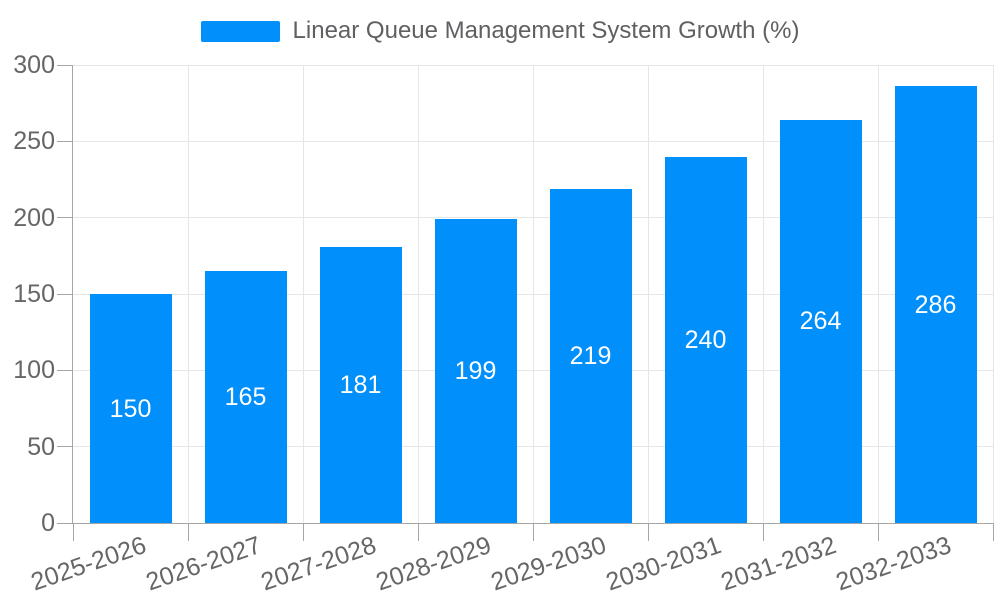  What do you see at coordinates (240, 31) in the screenshot?
I see `legend-swatch` at bounding box center [240, 31].